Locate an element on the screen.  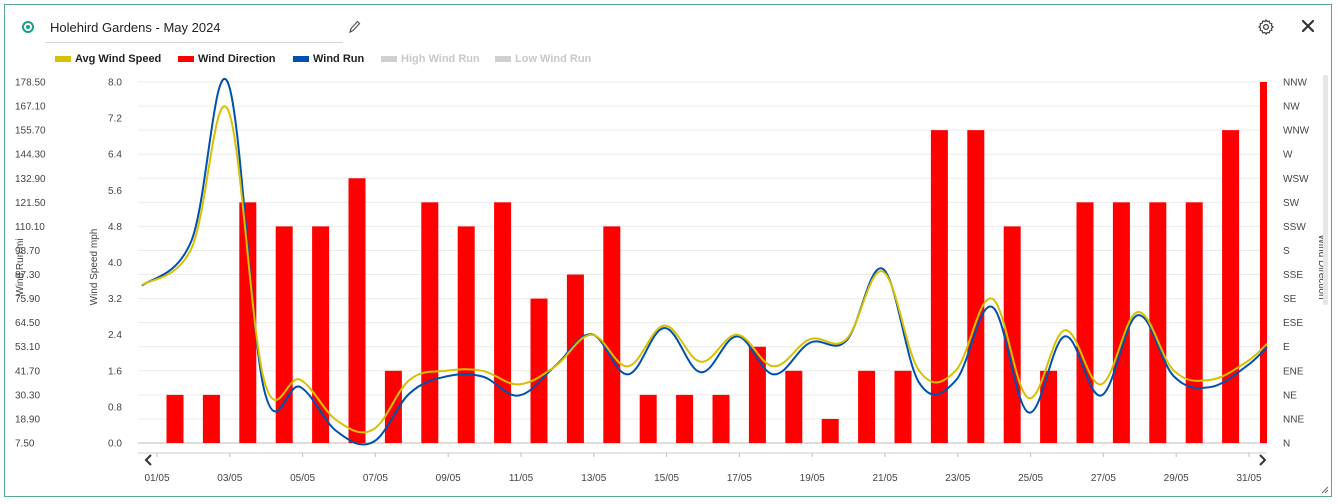
y-tick-label-wind-speed: 7.2 is located at coordinates (115, 119).